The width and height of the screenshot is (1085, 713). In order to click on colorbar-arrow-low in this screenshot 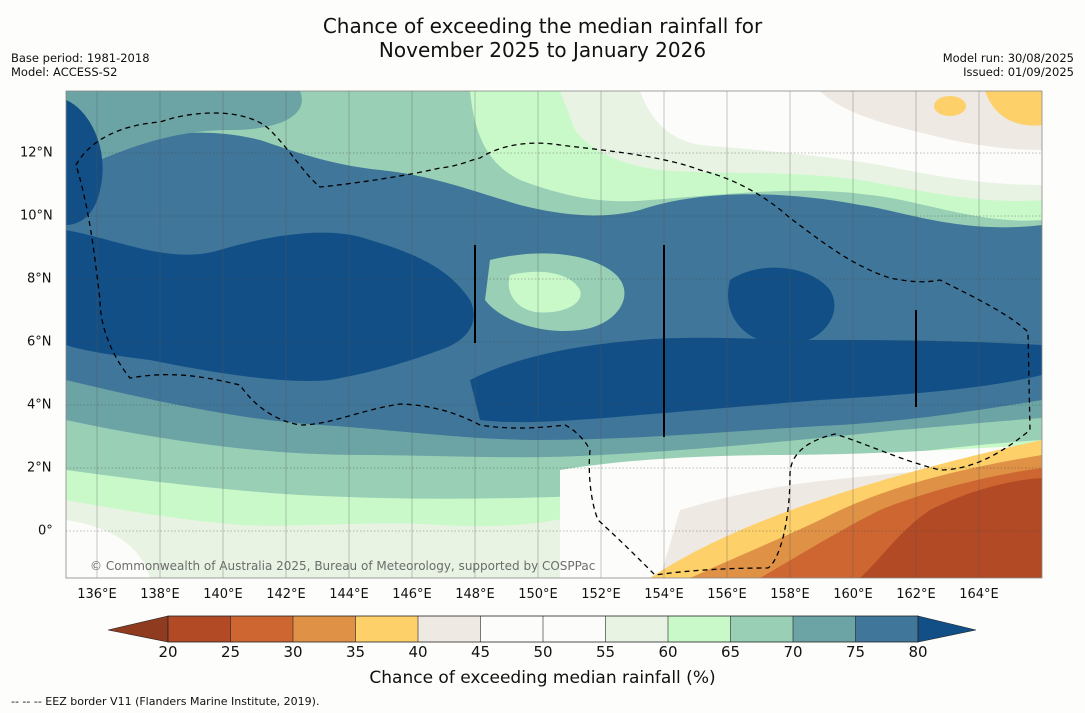, I will do `click(138, 629)`.